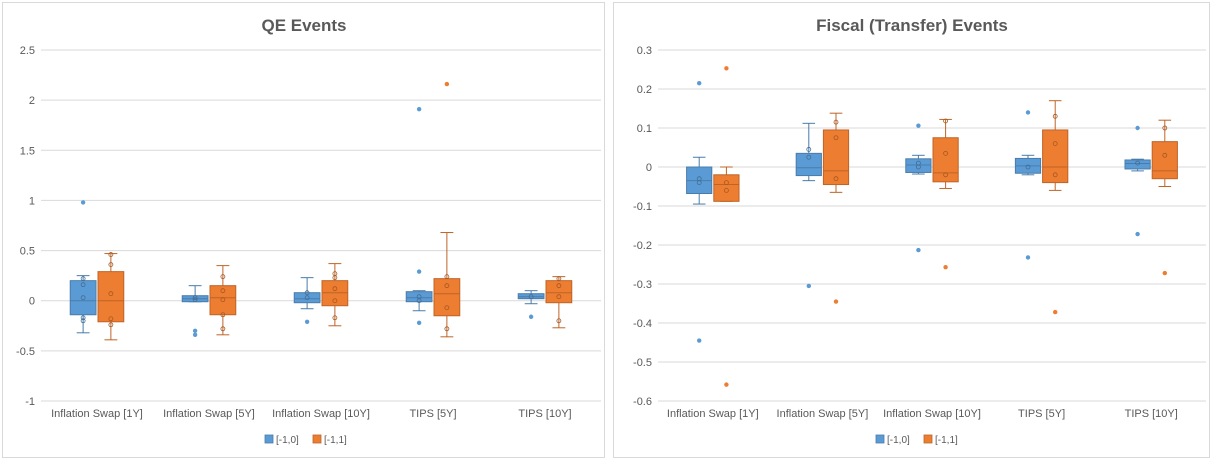 The height and width of the screenshot is (461, 1212). I want to click on y-tick-label: -0.5, so click(642, 363).